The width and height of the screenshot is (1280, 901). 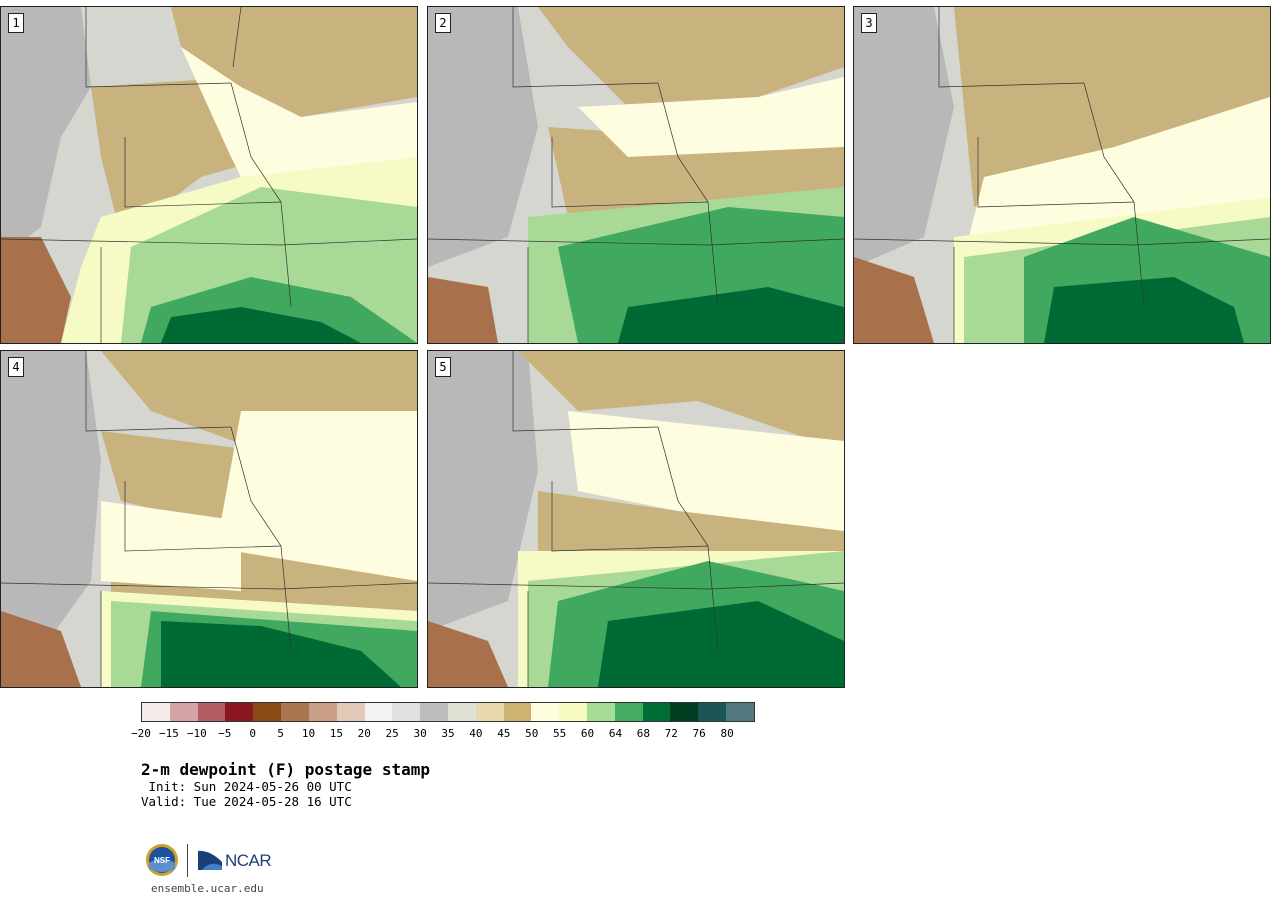 I want to click on colorbar, so click(x=448, y=712).